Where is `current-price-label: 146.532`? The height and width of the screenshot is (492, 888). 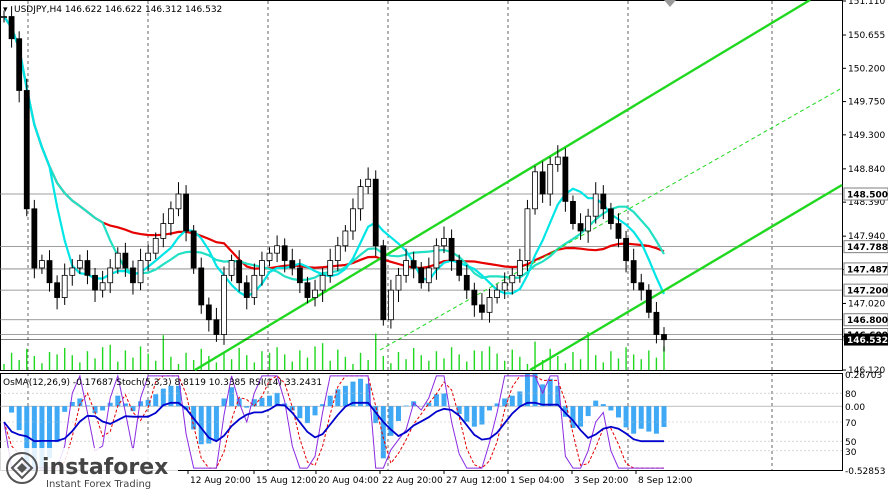
current-price-label: 146.532 is located at coordinates (867, 341).